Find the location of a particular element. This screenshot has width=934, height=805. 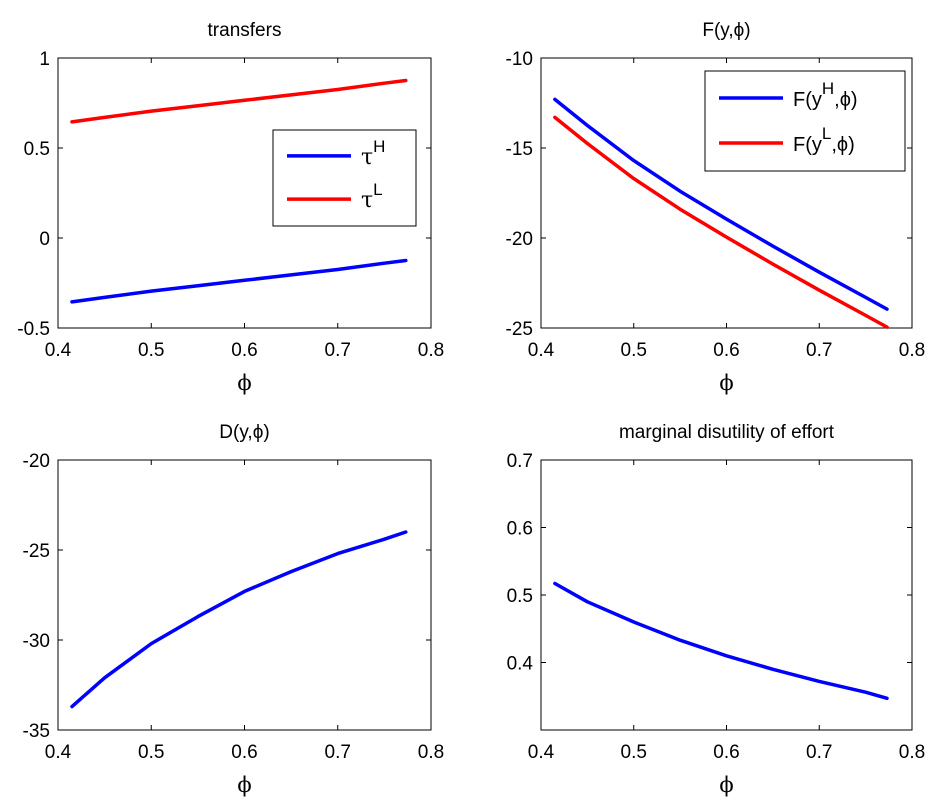

legend: F(yH,ϕ) F(yL,ϕ) is located at coordinates (805, 121).